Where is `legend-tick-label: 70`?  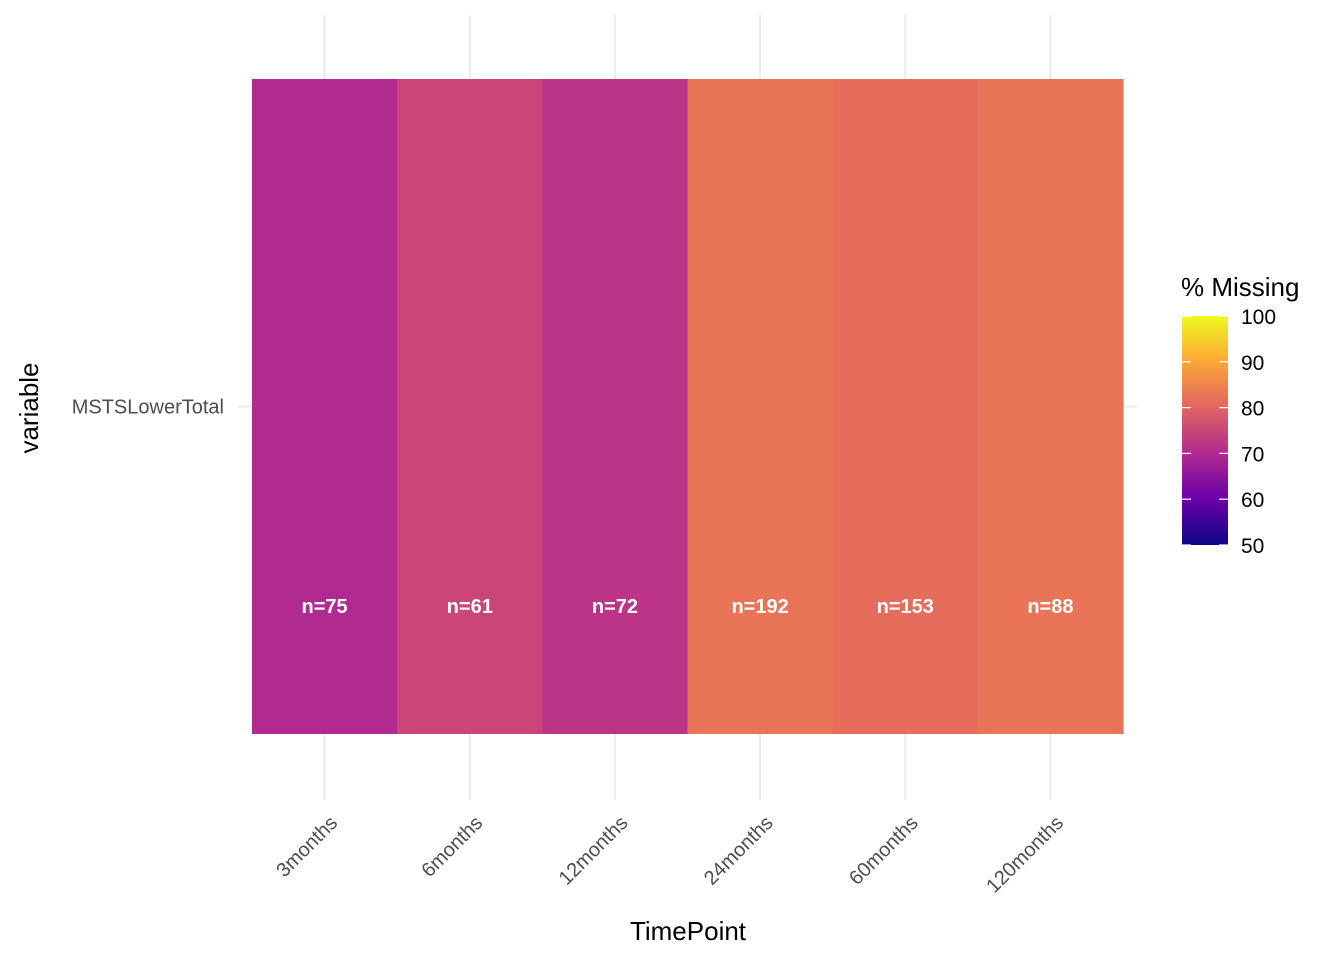 legend-tick-label: 70 is located at coordinates (1252, 454).